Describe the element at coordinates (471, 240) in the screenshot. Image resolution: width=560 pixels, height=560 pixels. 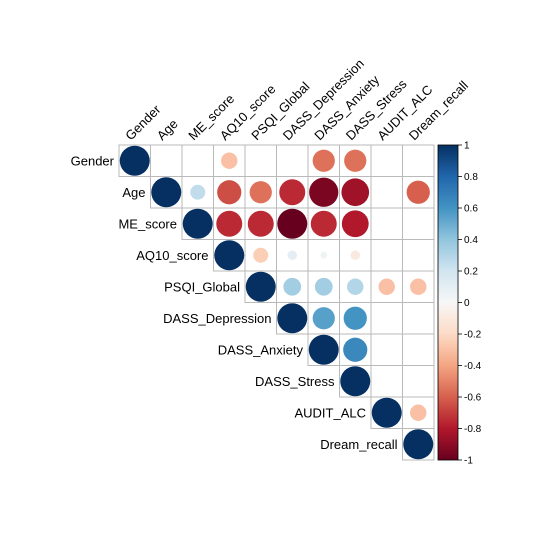
I see `colorbar-tick-label: 0.4` at that location.